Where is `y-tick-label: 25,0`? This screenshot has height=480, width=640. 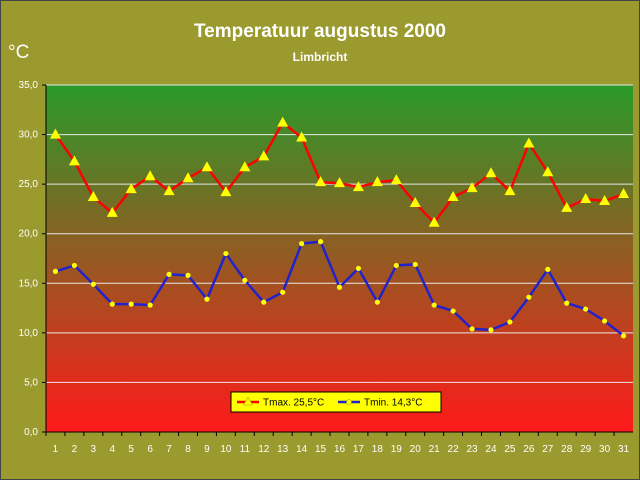 y-tick-label: 25,0 is located at coordinates (29, 184).